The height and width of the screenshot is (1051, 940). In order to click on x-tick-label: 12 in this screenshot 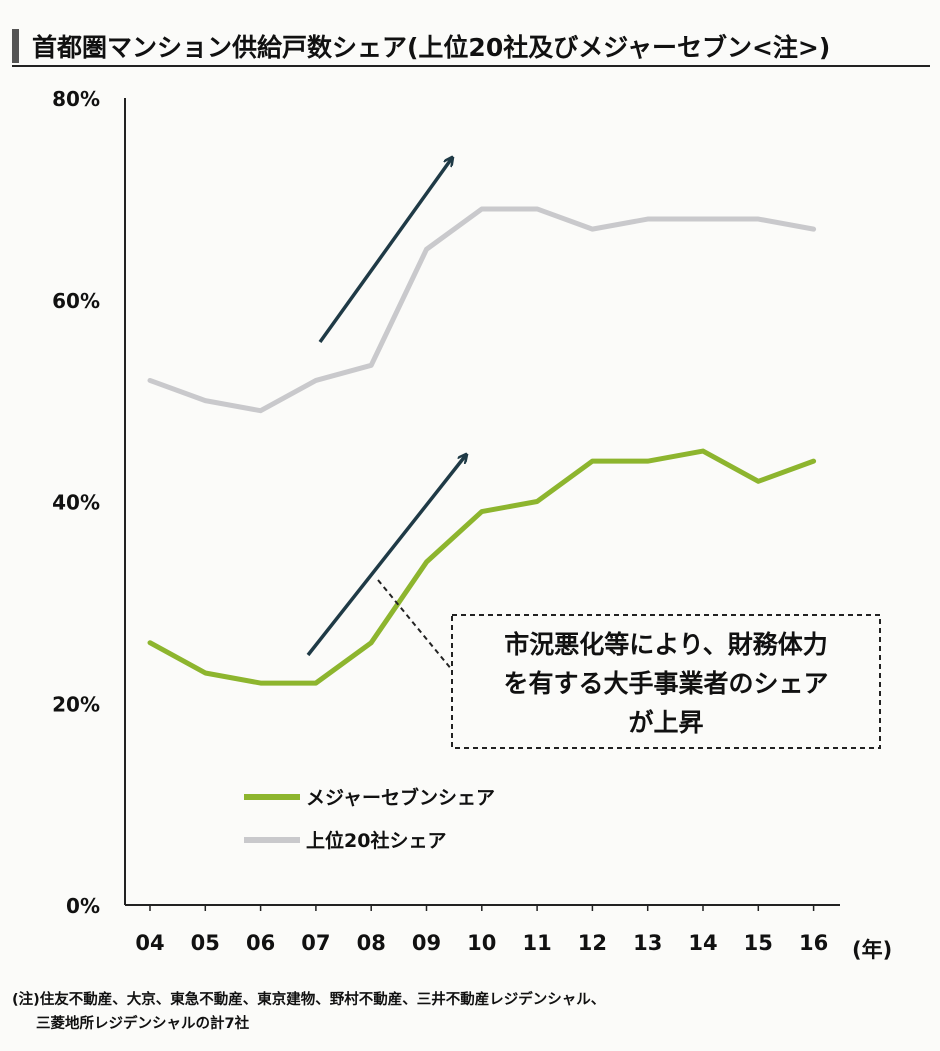, I will do `click(592, 943)`.